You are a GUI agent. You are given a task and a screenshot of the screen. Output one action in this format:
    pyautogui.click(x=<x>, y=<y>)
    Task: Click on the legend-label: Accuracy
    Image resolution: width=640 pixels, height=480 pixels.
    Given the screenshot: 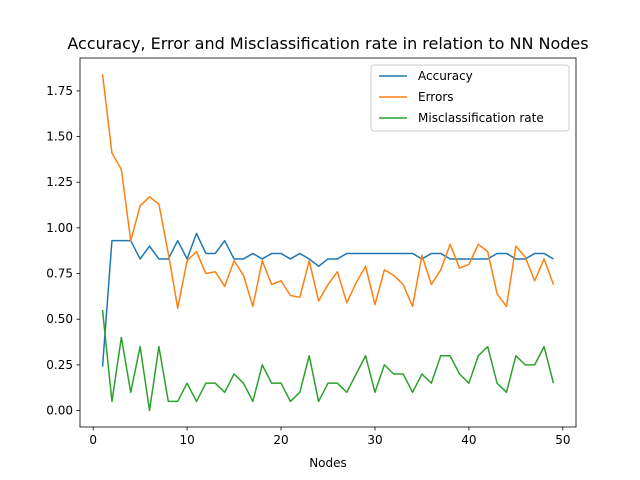 What is the action you would take?
    pyautogui.click(x=445, y=76)
    